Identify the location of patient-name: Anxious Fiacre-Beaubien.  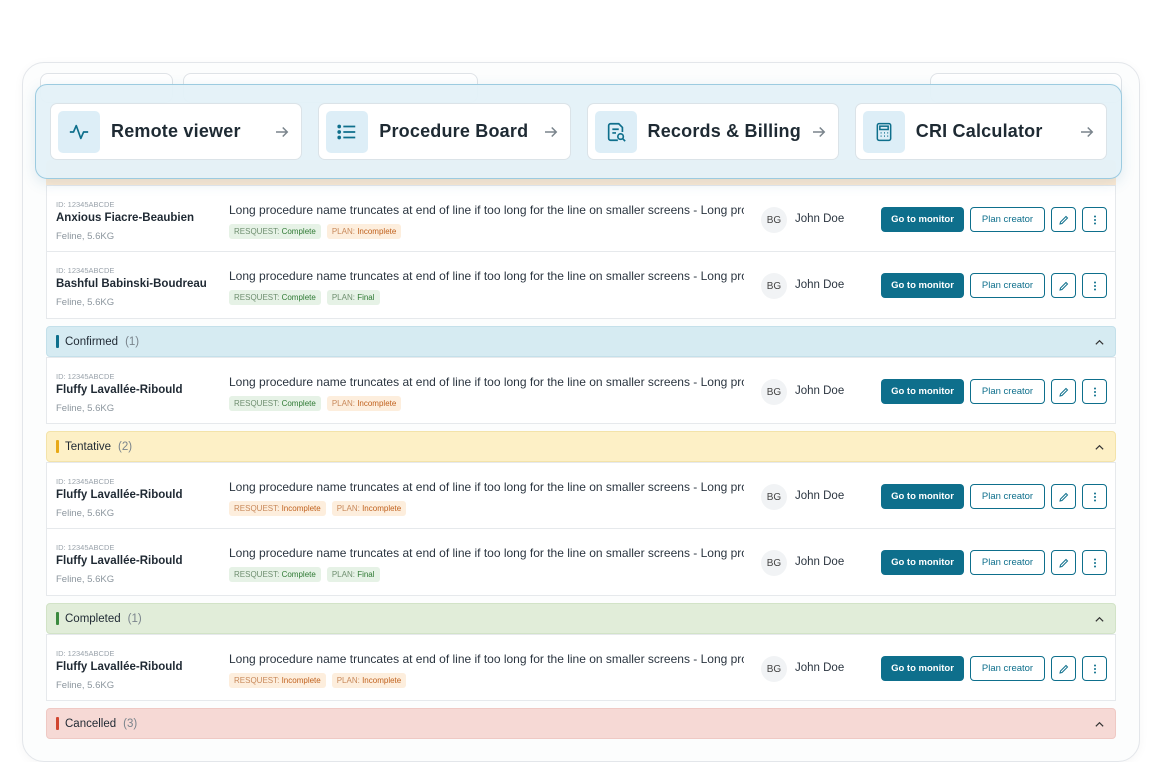
(125, 218).